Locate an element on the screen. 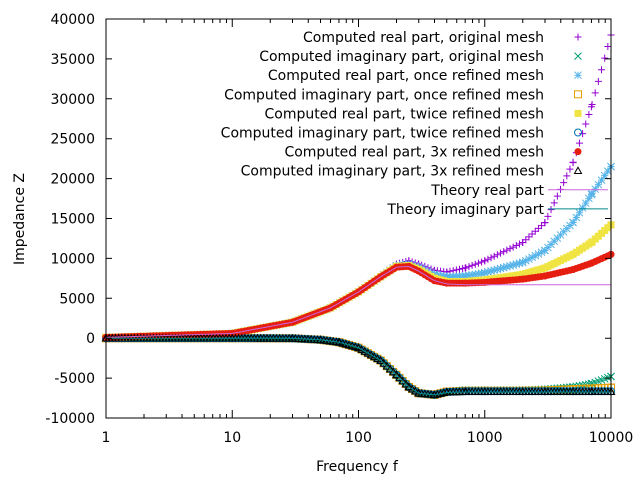  x-axis-title: Frequency f is located at coordinates (357, 467).